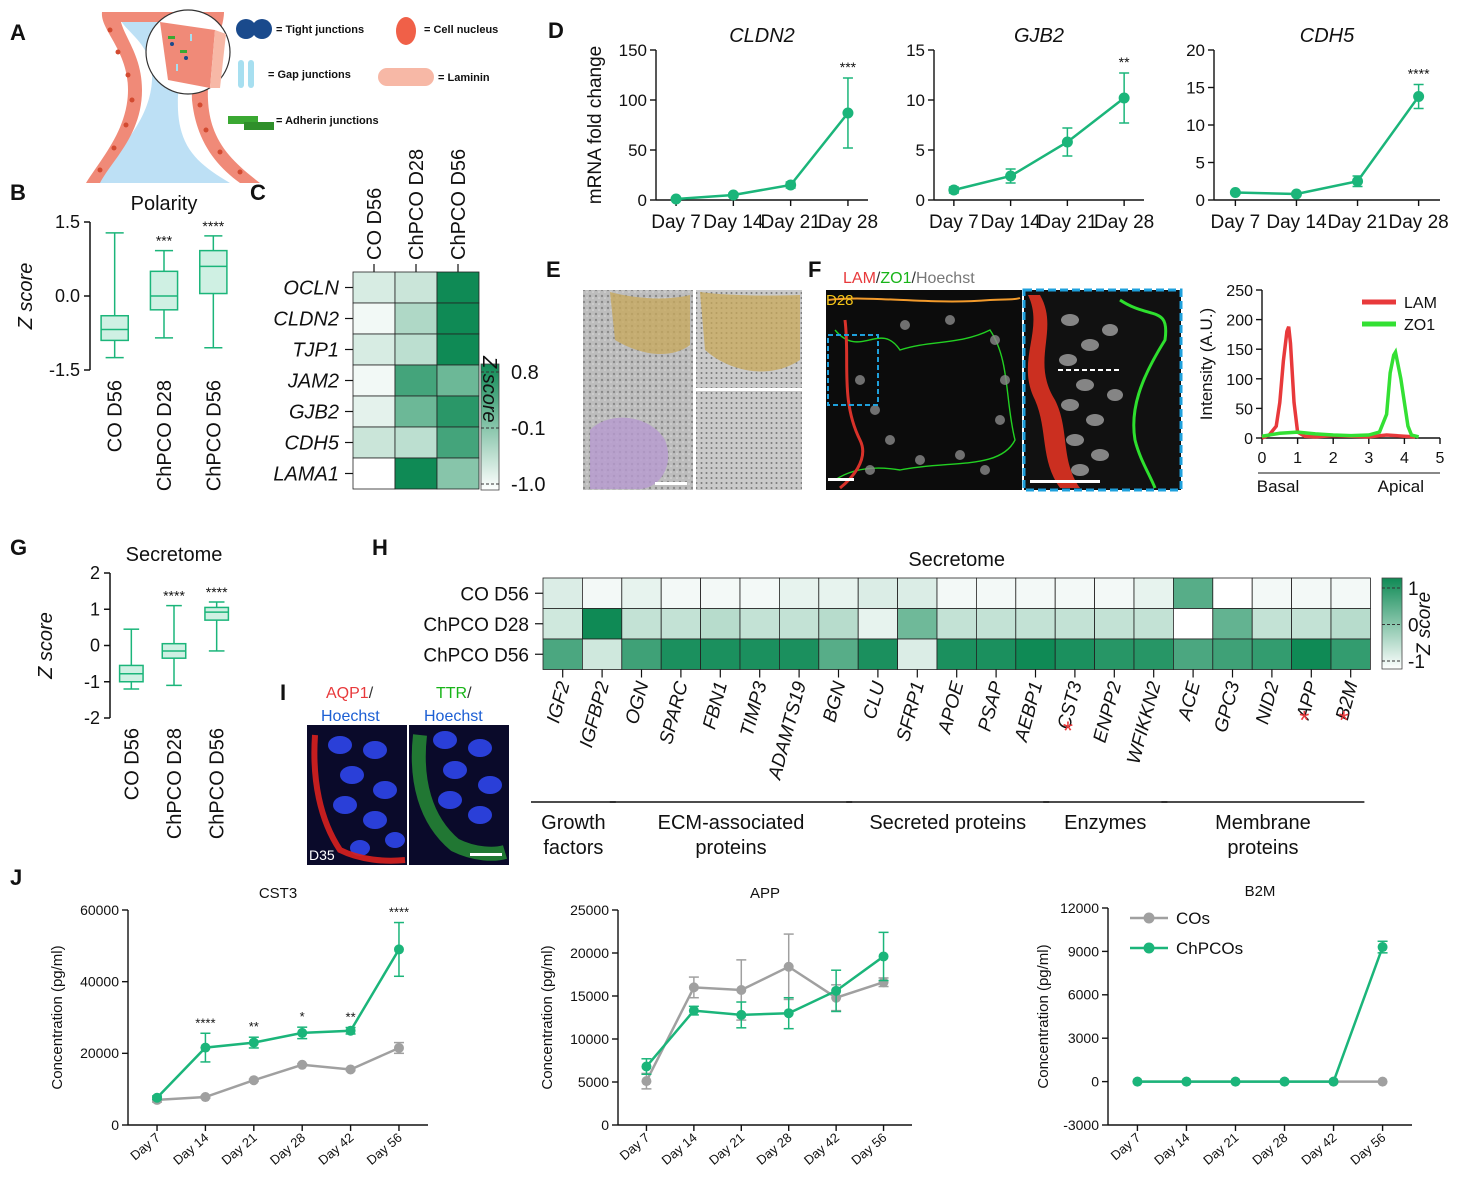 The image size is (1458, 1197). Describe the element at coordinates (214, 435) in the screenshot. I see `x-tick-label: ChPCO D56` at that location.